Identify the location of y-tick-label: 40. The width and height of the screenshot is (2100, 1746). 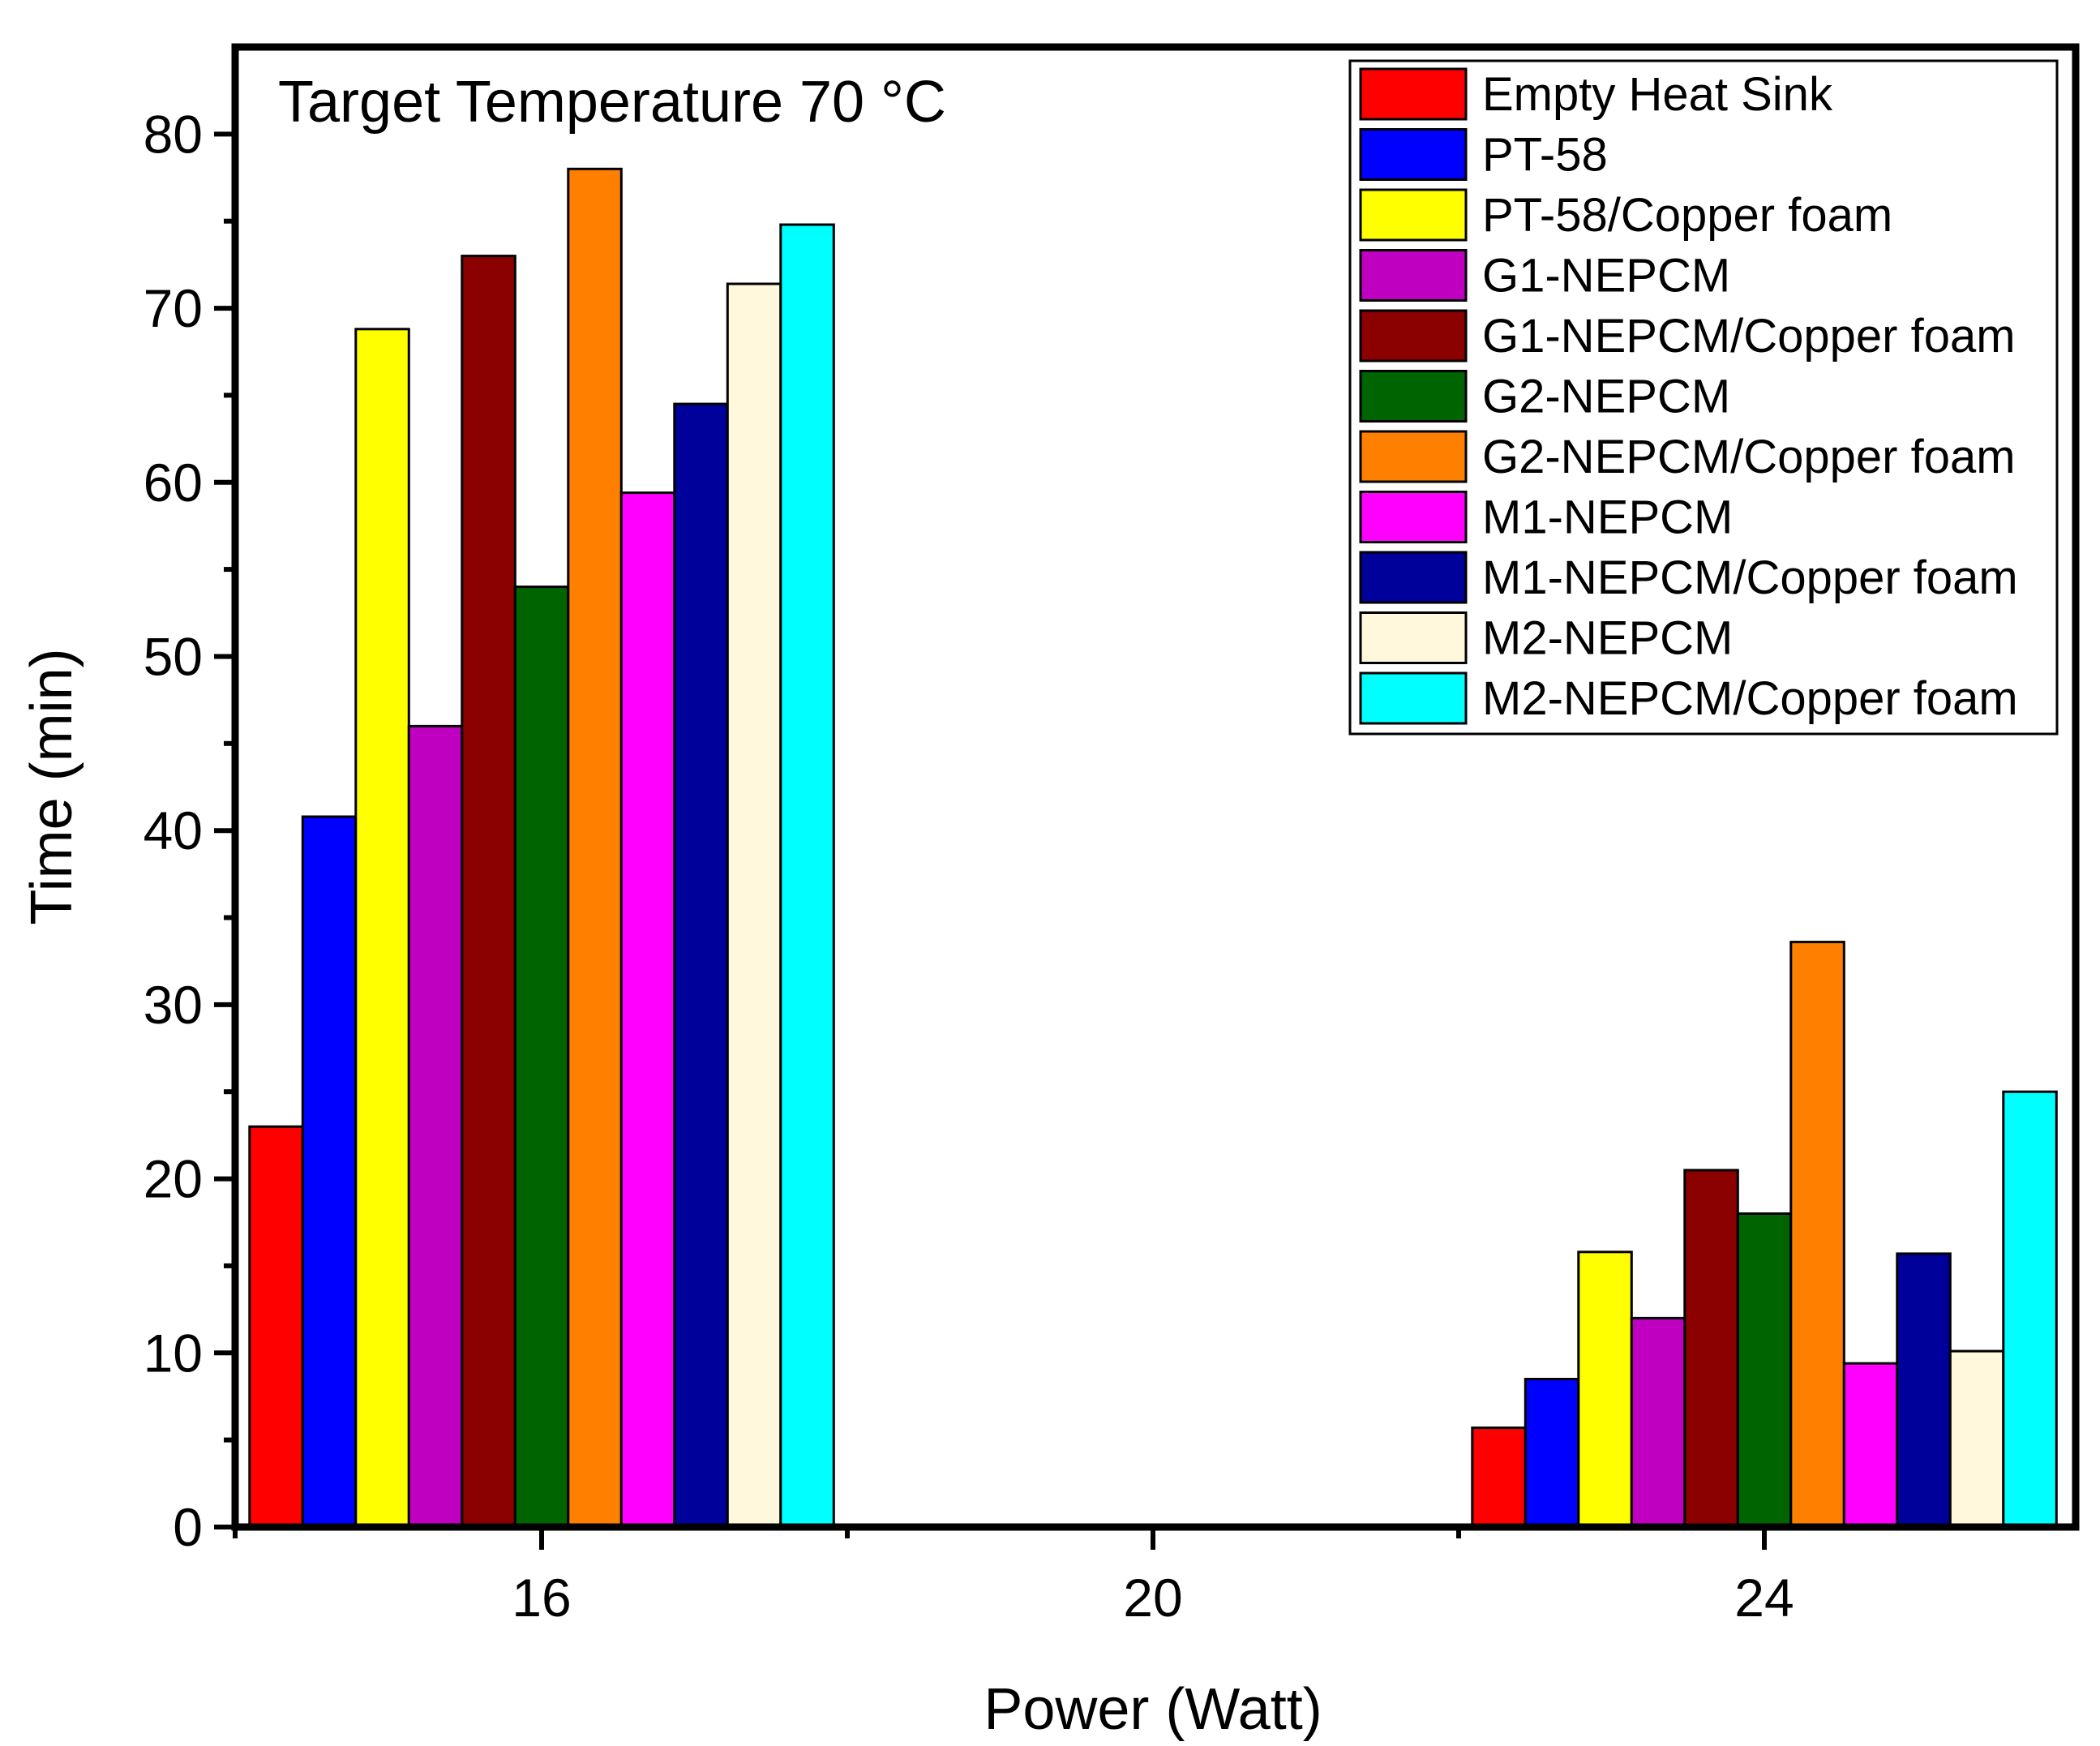
(174, 830).